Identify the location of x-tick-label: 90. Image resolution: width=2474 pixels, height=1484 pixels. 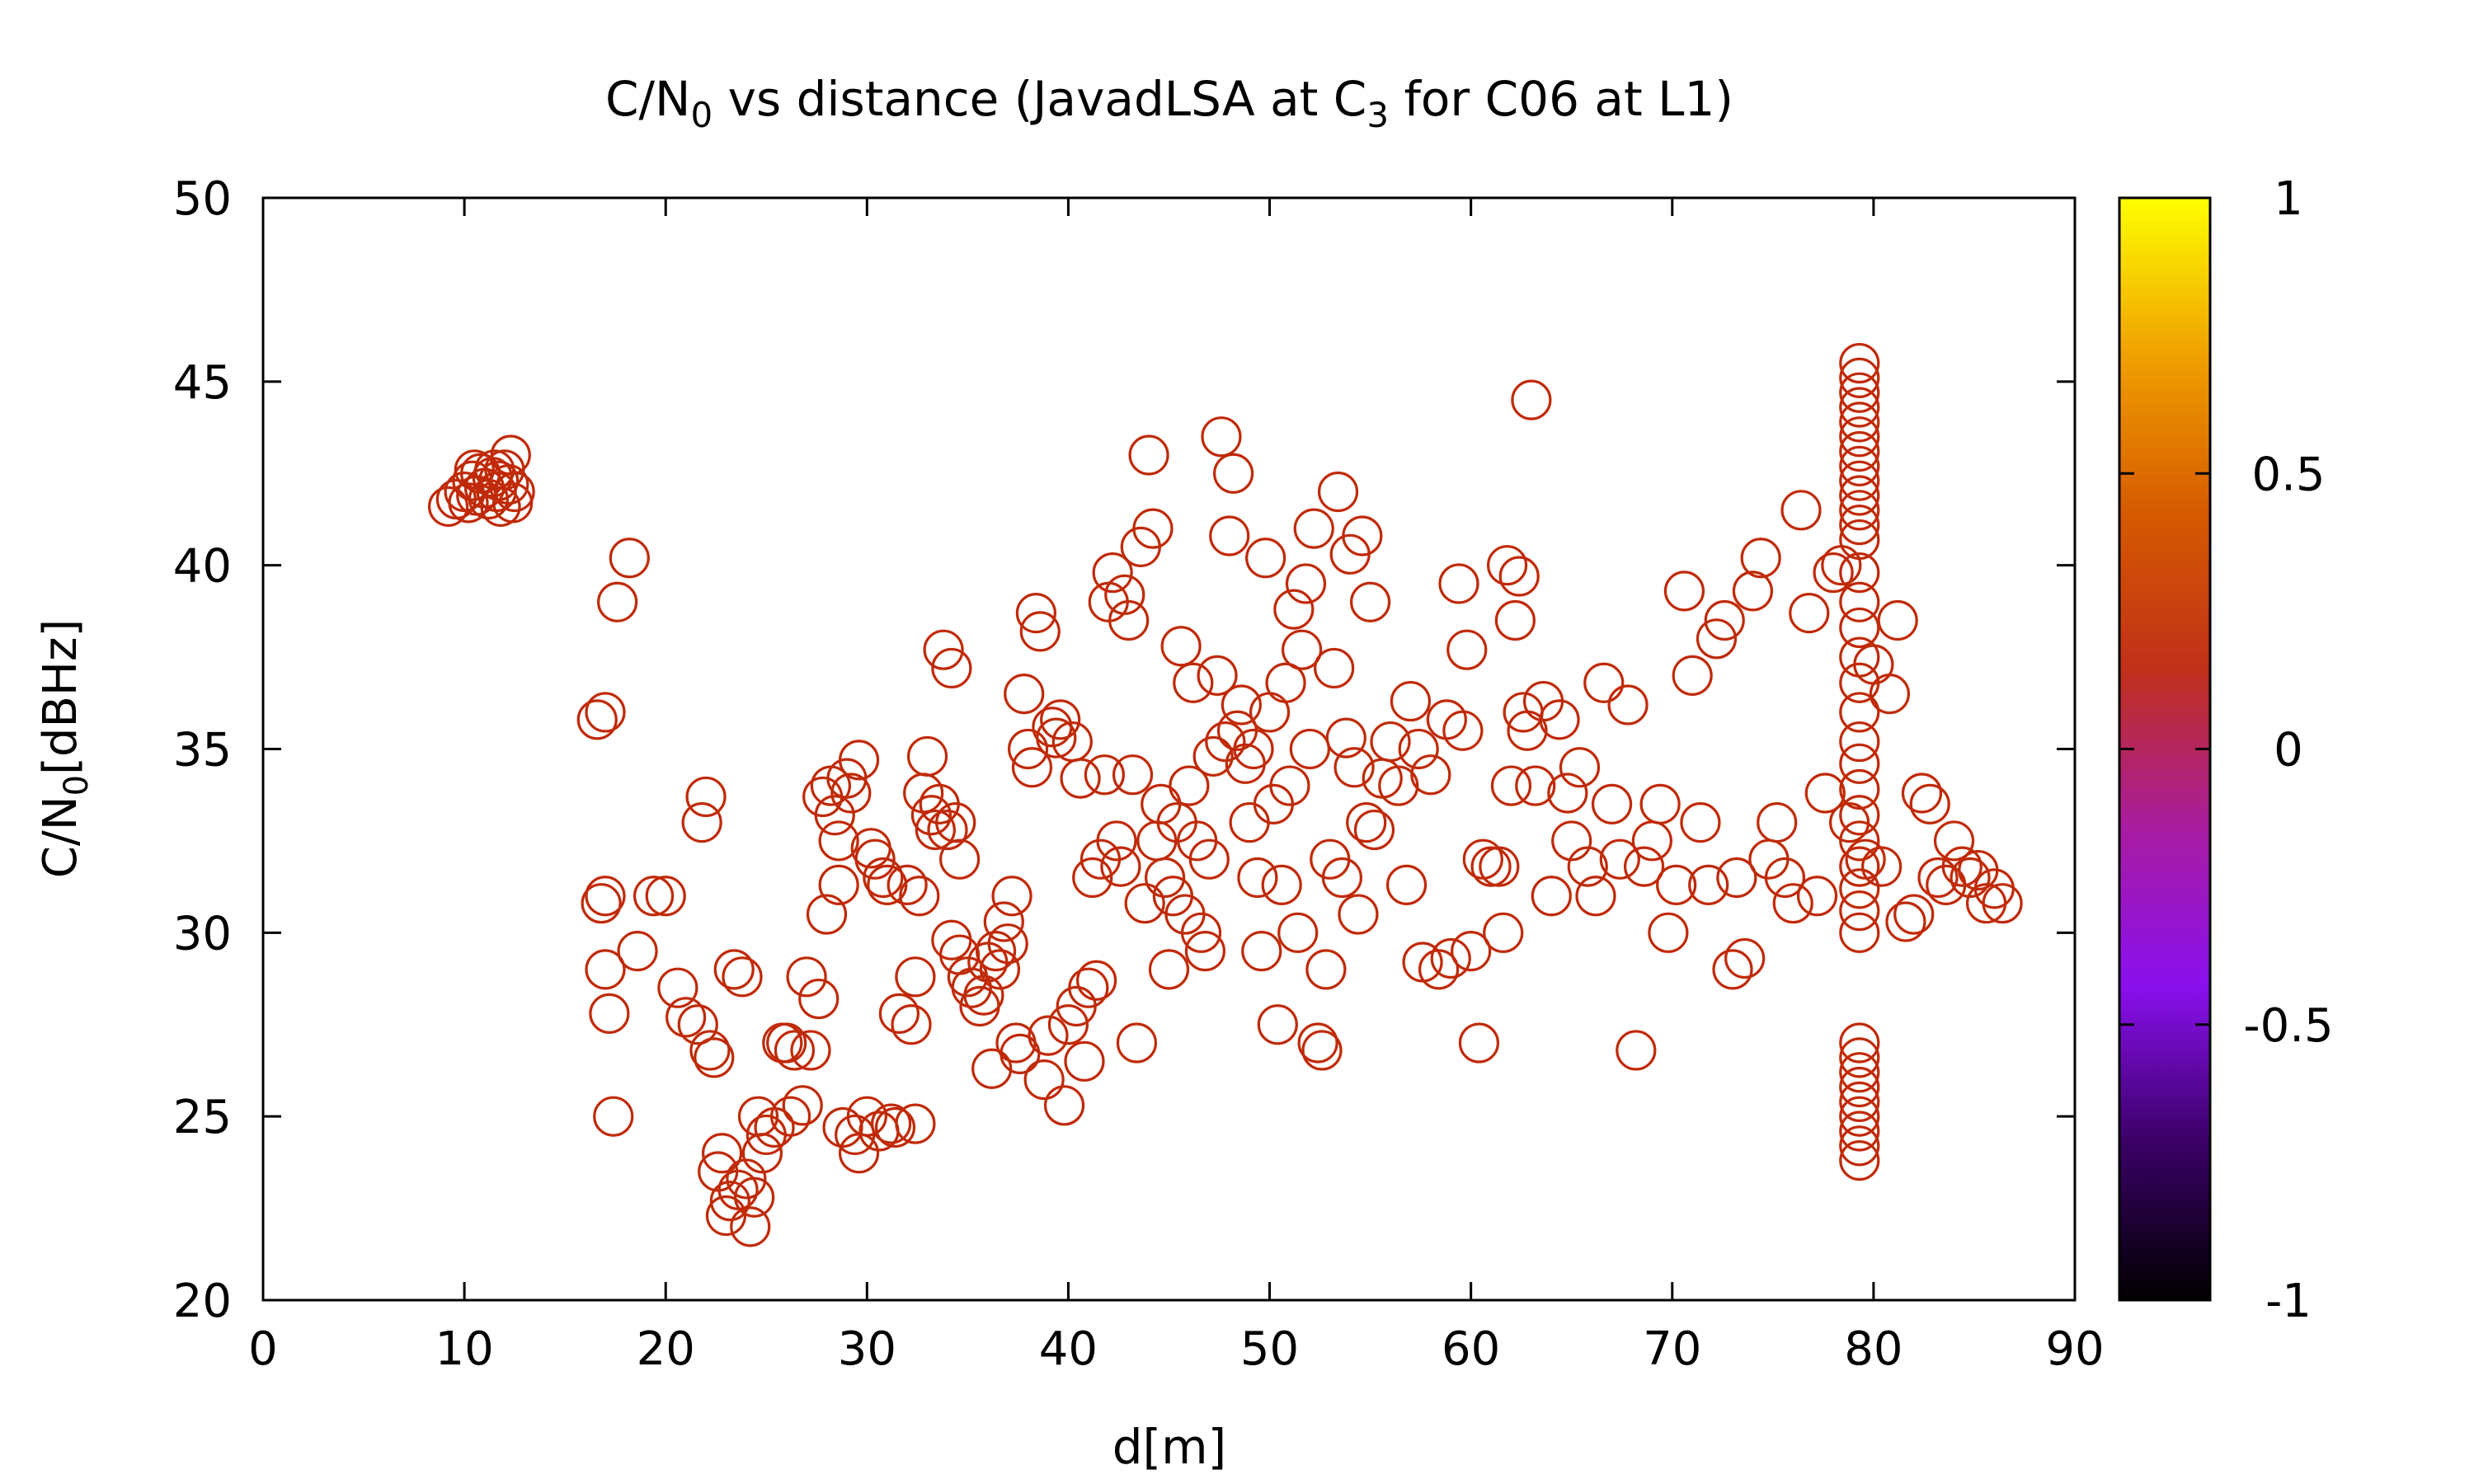
(2074, 1349).